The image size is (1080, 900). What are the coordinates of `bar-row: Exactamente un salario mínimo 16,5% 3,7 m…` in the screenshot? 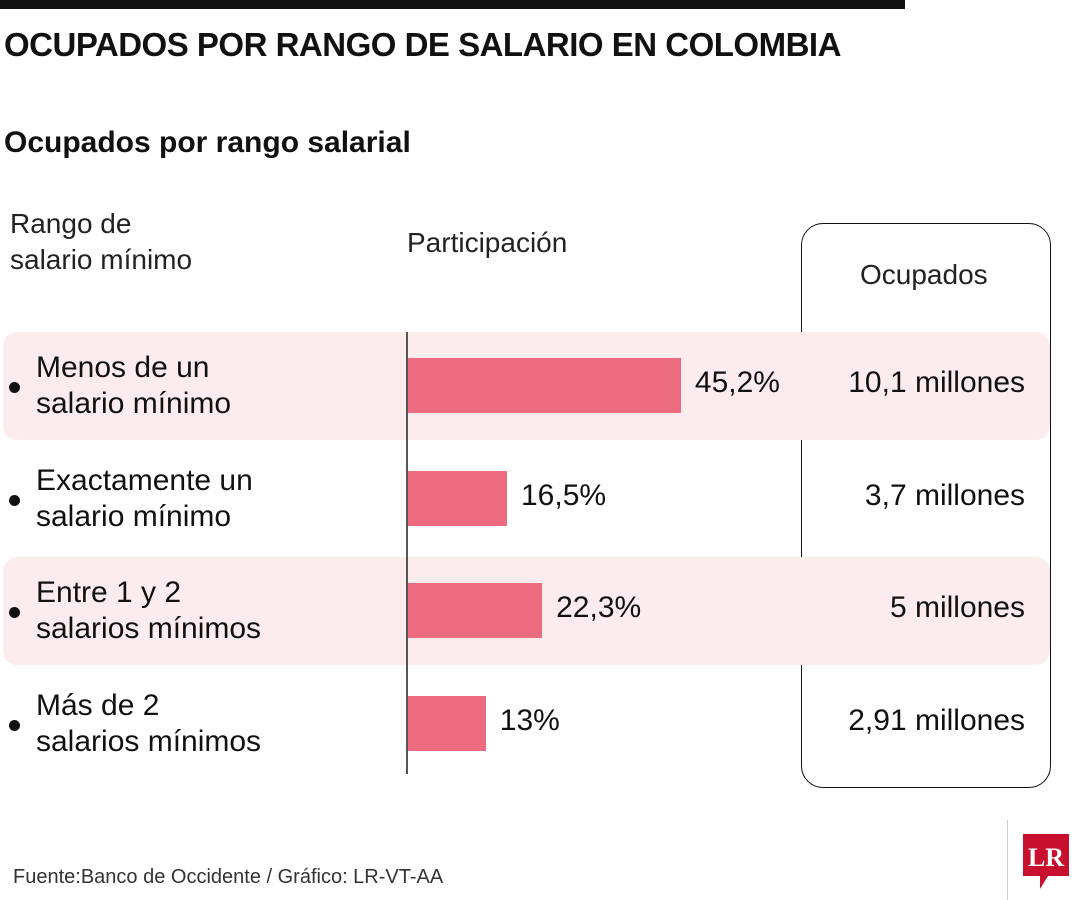 It's located at (540, 499).